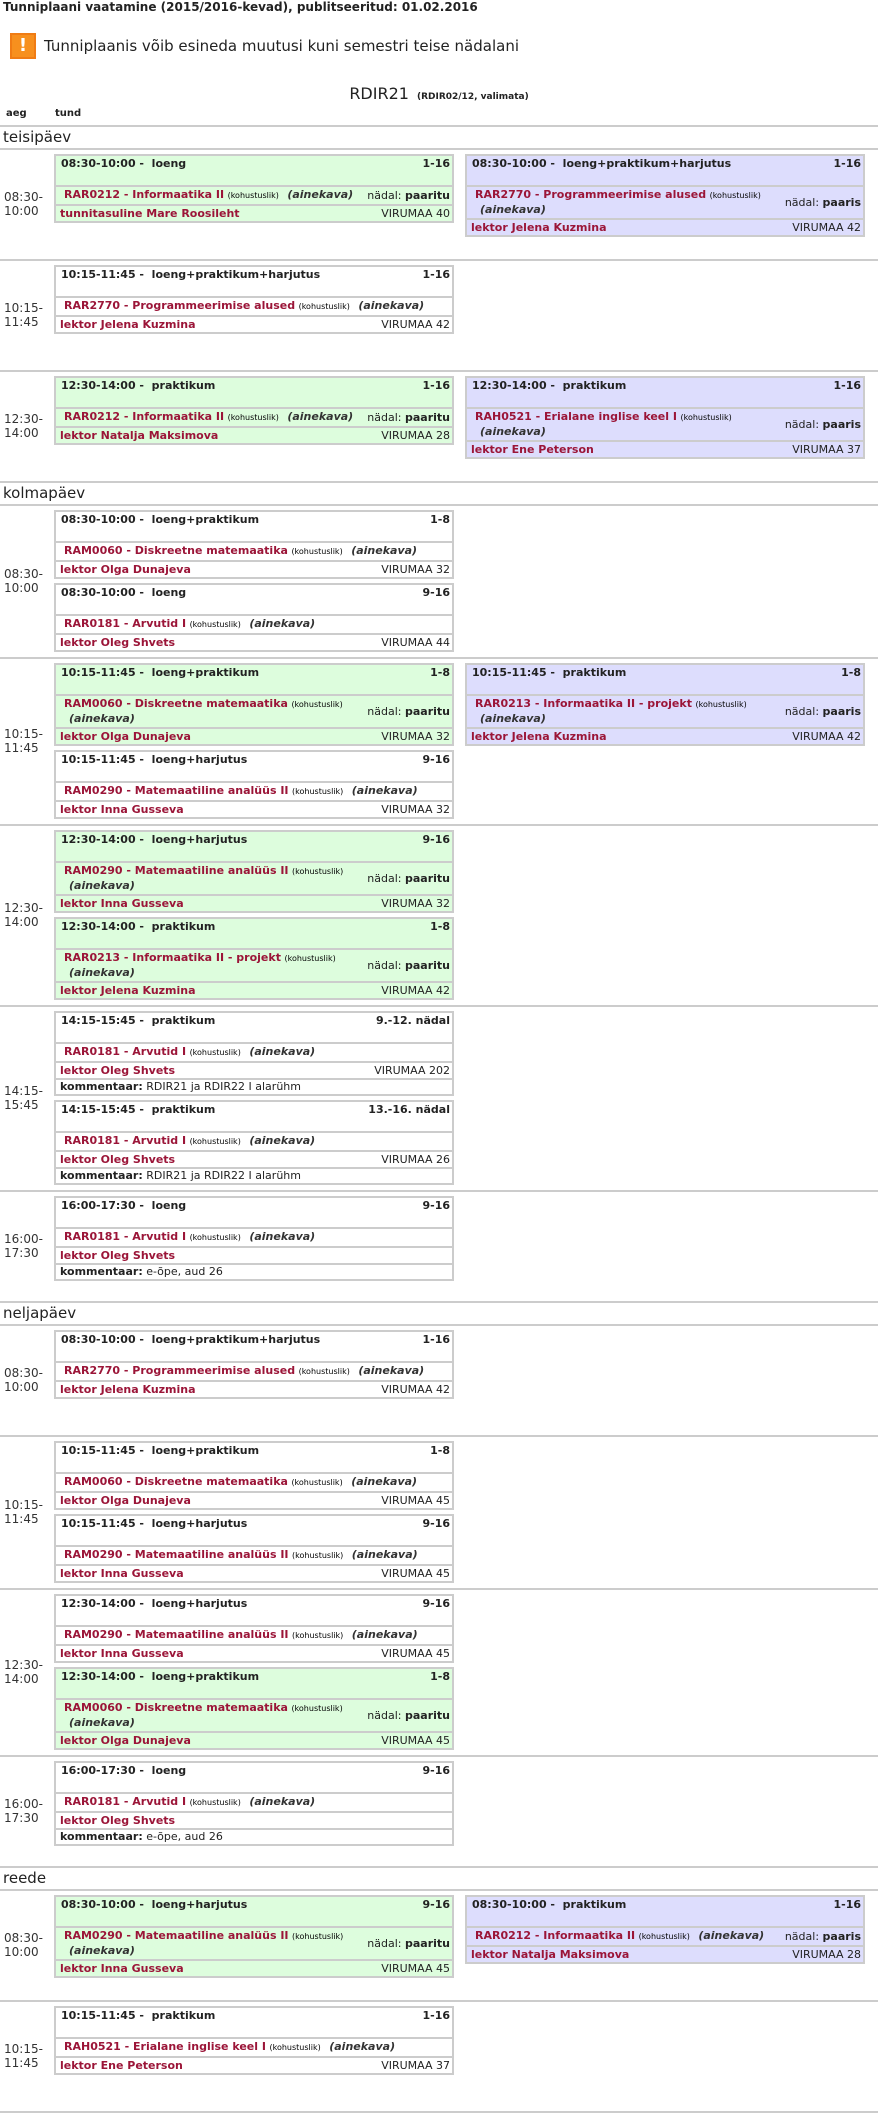 The image size is (878, 2113). I want to click on slot-time-end: 10:00, so click(21, 588).